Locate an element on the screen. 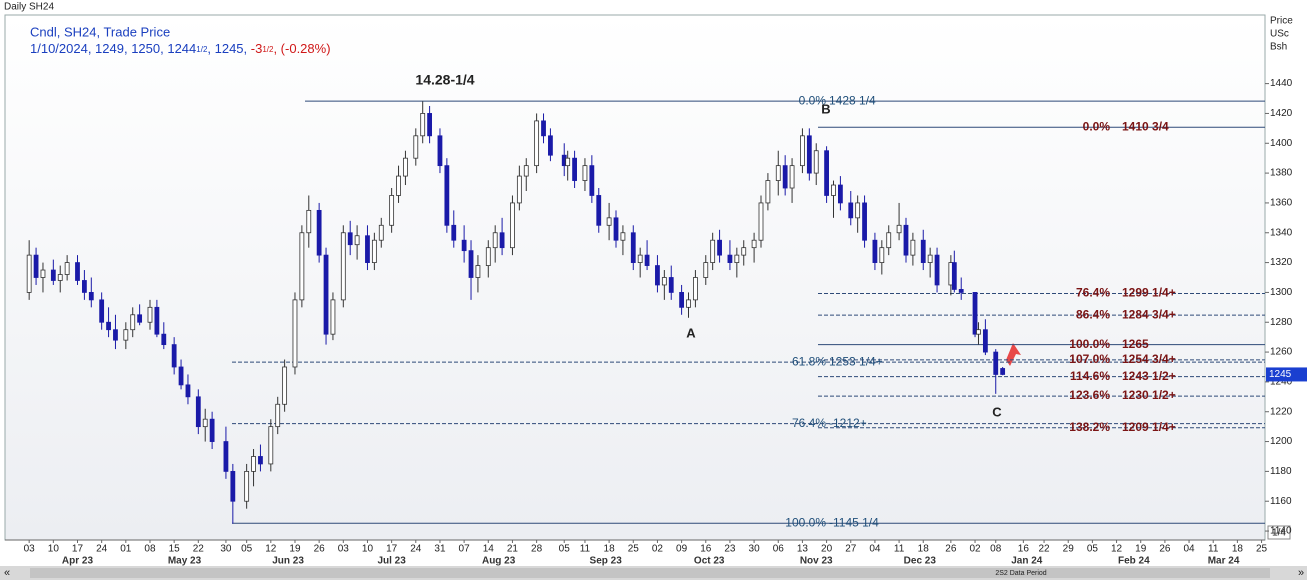 The image size is (1307, 580). scale-box-label: 1/4 is located at coordinates (1279, 533).